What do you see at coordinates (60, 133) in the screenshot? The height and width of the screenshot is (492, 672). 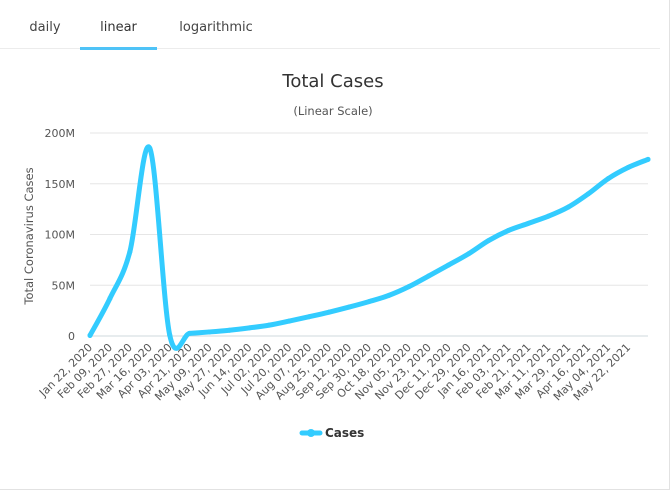 I see `y-tick-label: 200M` at bounding box center [60, 133].